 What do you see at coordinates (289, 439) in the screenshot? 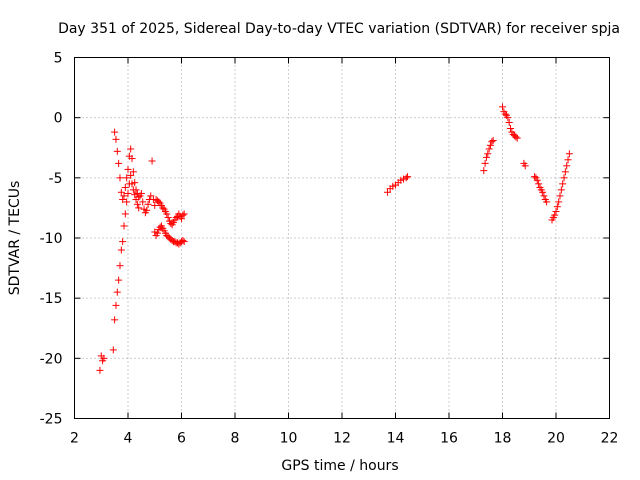
I see `x-tick-label: 10` at bounding box center [289, 439].